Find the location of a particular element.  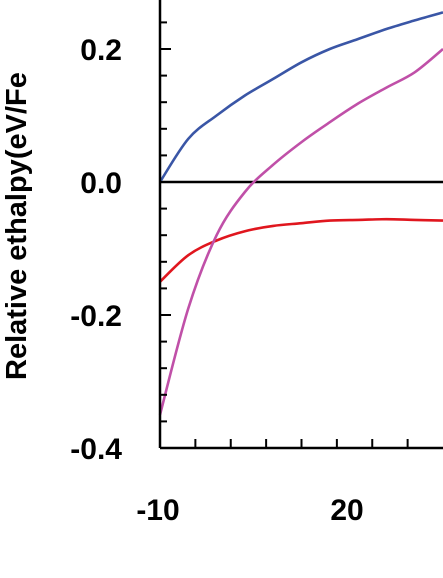

y-tick-label: -0.2 is located at coordinates (96, 316).